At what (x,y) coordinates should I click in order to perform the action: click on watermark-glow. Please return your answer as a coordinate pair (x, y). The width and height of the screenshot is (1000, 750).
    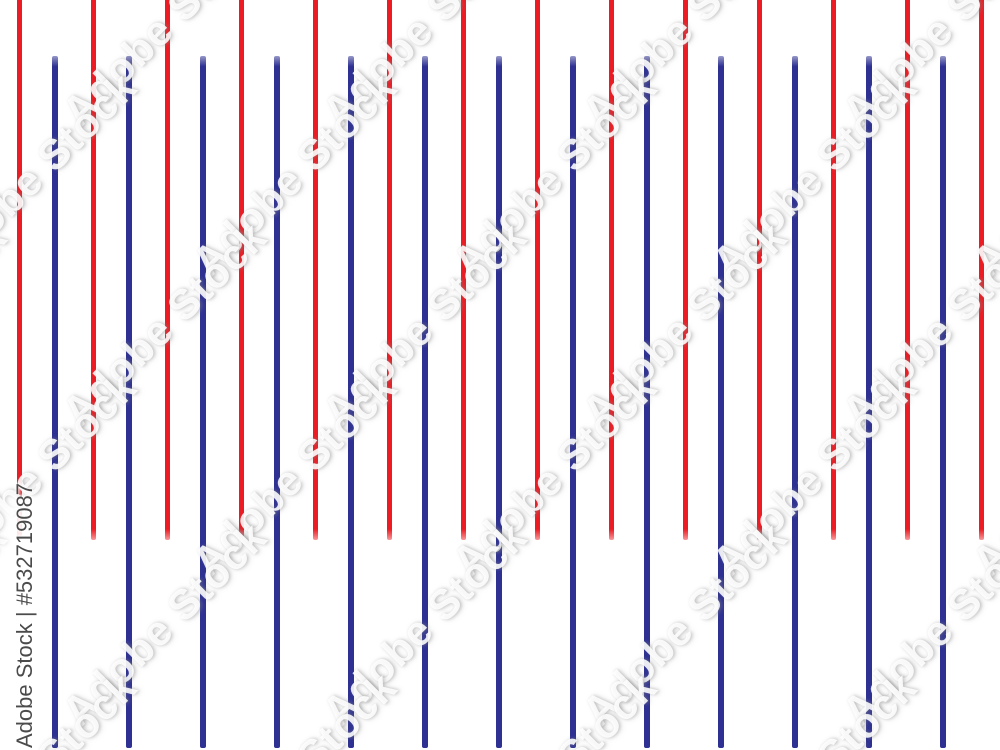
    Looking at the image, I should click on (21, 624).